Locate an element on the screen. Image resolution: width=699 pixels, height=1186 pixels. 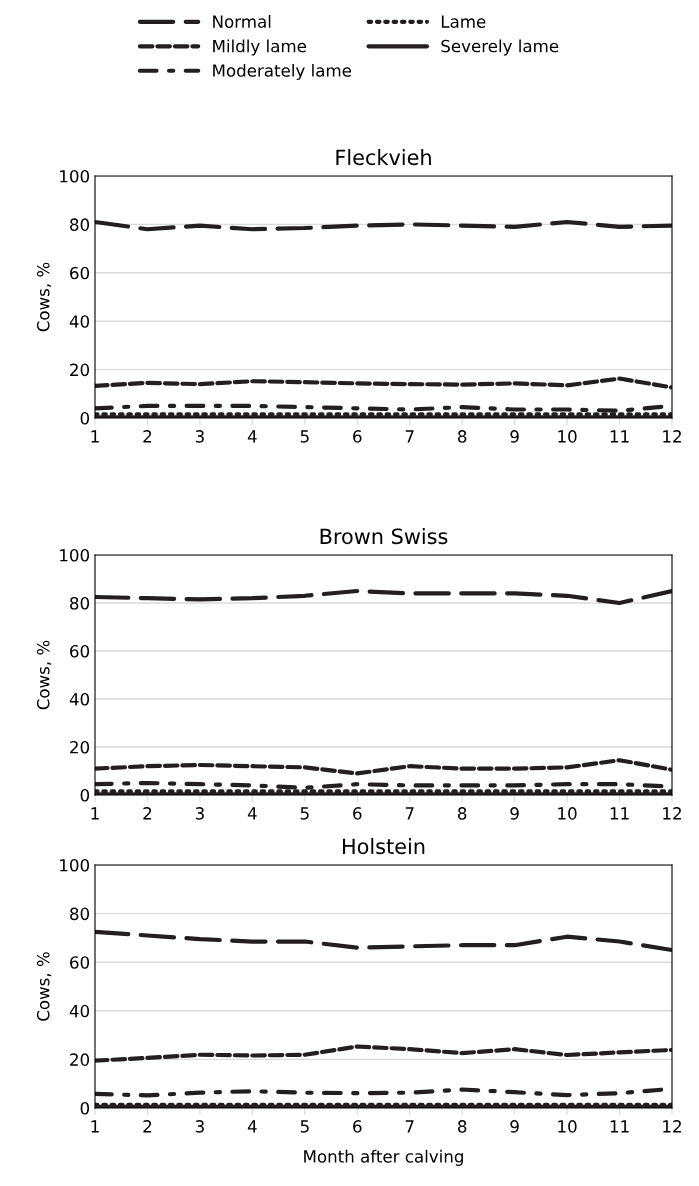
legend-label: Lame is located at coordinates (463, 21).